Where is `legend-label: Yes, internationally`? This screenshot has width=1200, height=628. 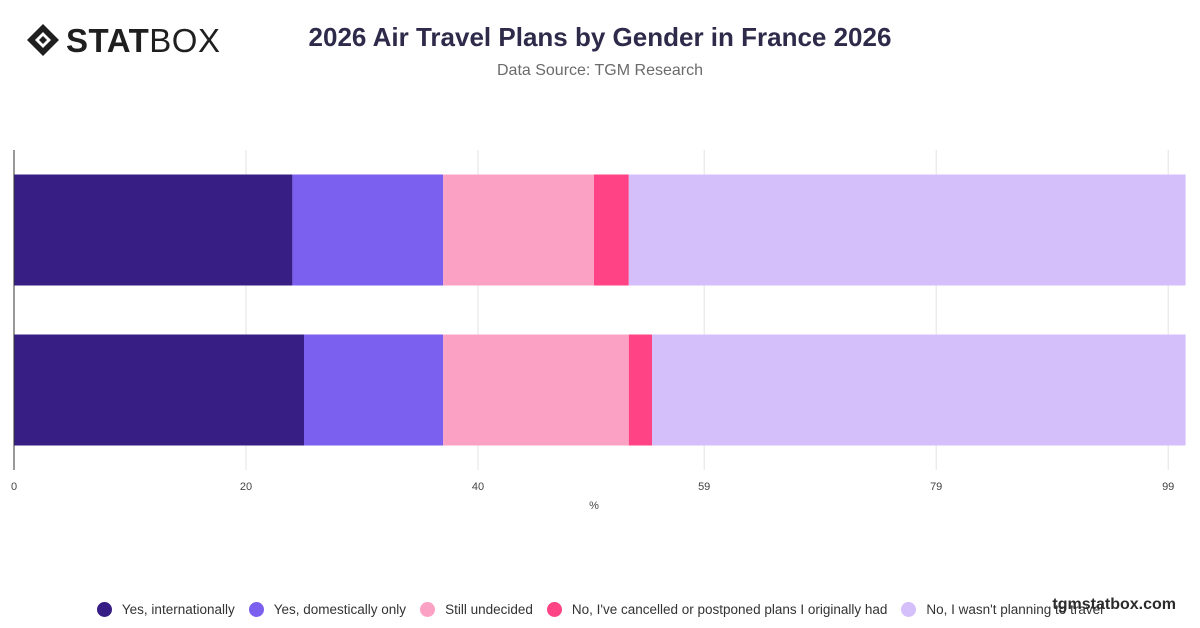 legend-label: Yes, internationally is located at coordinates (178, 609).